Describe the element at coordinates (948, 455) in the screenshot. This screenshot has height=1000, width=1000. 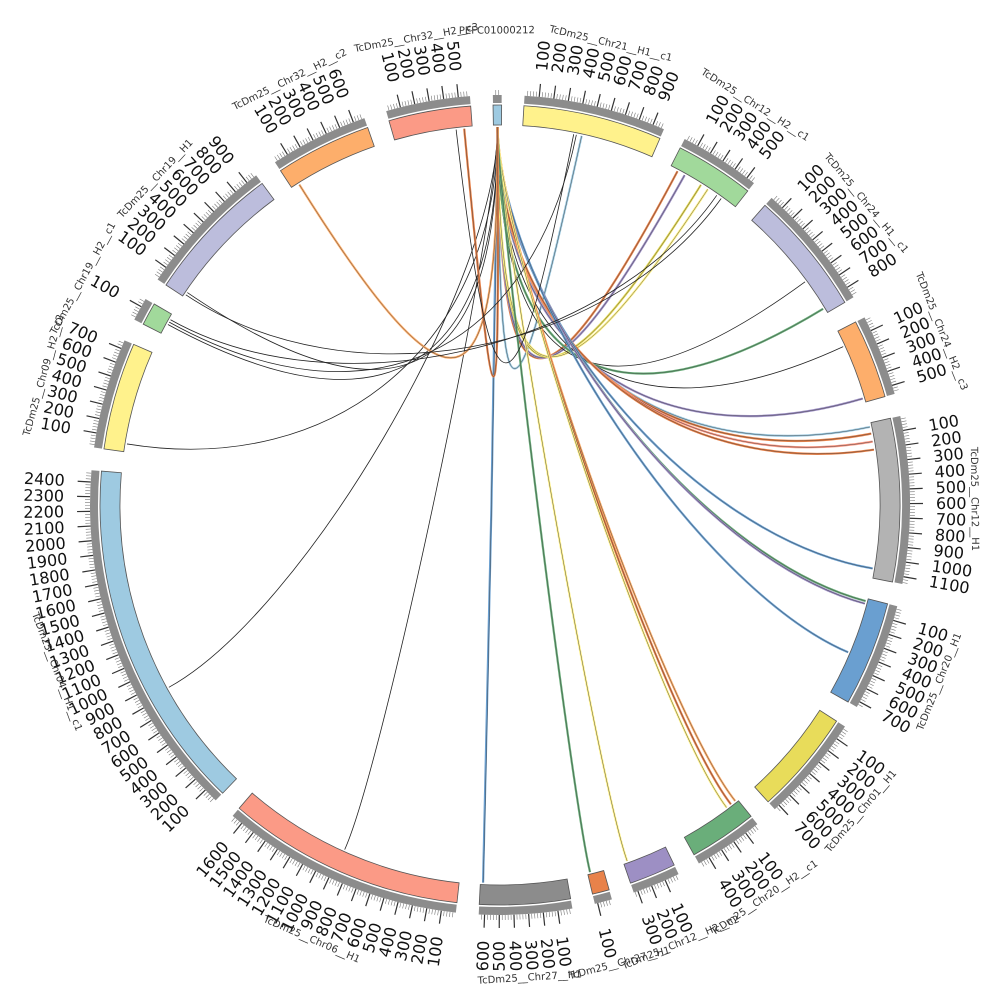
I see `tick-label: 300` at that location.